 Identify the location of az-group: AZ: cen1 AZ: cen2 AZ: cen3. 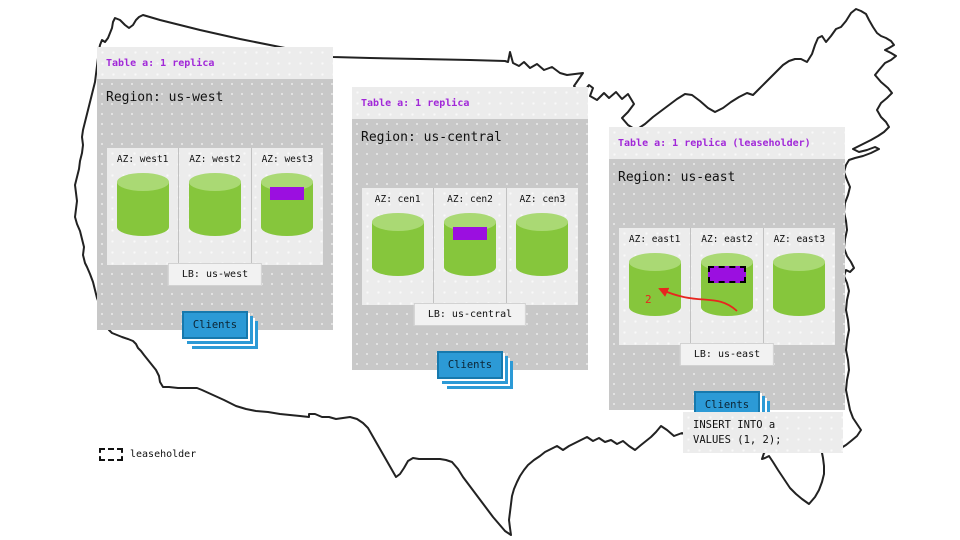
(470, 246).